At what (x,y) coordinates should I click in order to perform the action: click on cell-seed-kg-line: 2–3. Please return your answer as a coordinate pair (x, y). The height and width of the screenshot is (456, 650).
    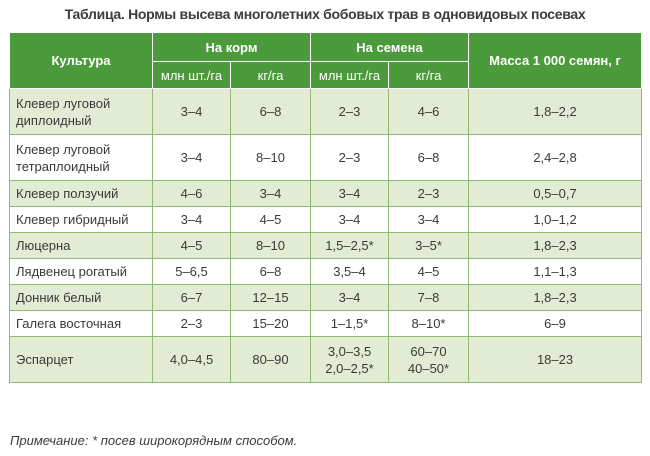
    Looking at the image, I should click on (428, 193).